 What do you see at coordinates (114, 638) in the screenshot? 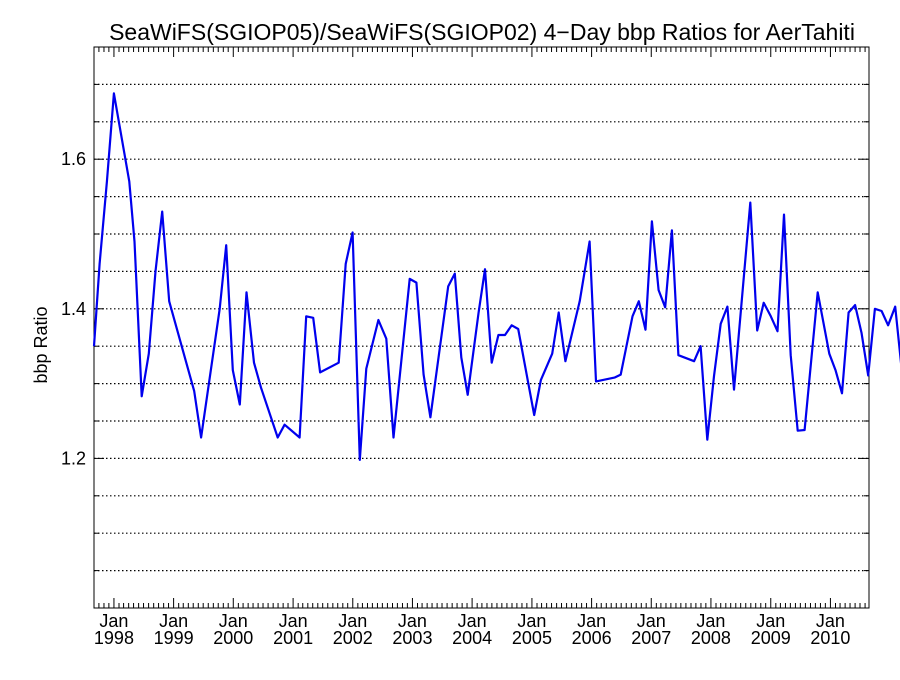
I see `x-tick-label-year: 1998` at bounding box center [114, 638].